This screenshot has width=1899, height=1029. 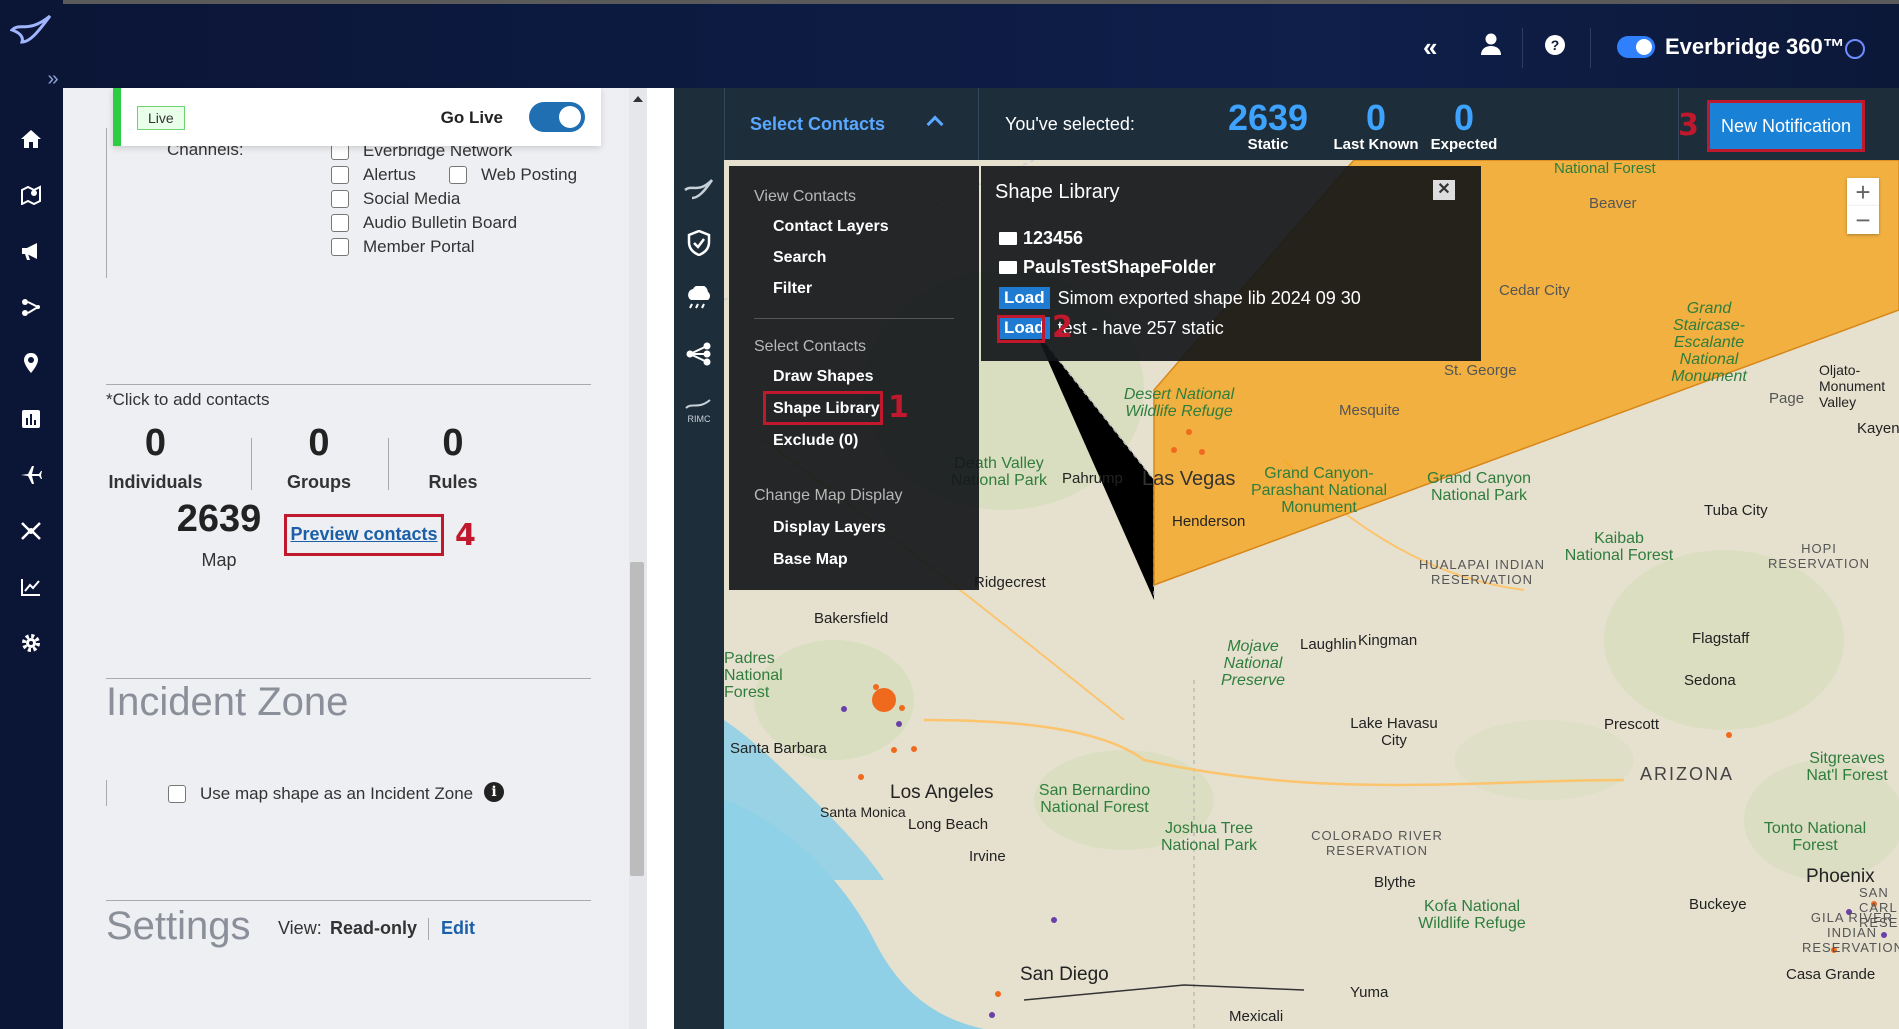 I want to click on map-label: Tuba City, so click(x=1736, y=510).